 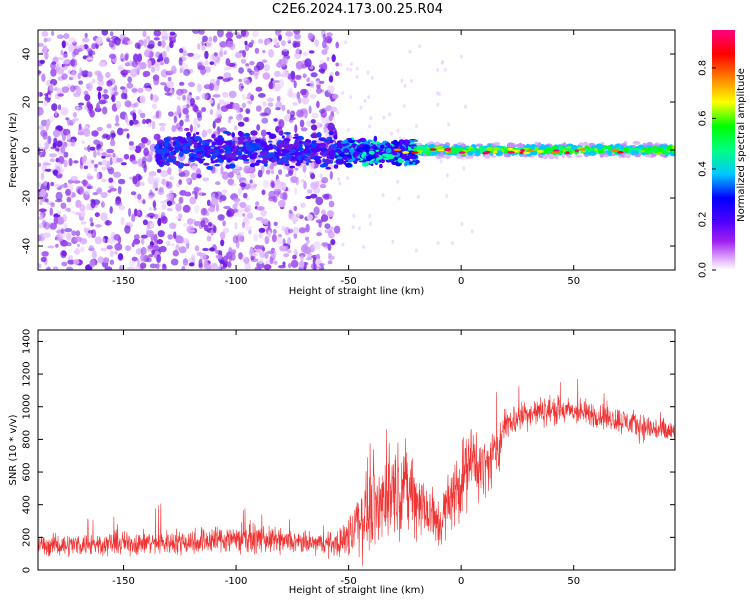 What do you see at coordinates (123, 281) in the screenshot?
I see `heatmap-x-tick-label: -150` at bounding box center [123, 281].